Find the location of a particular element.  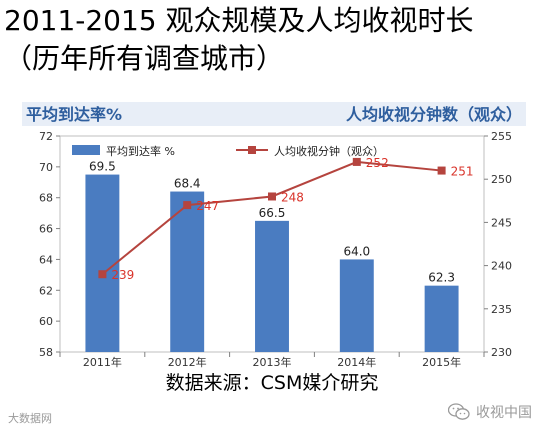

left-tick-label: 66 is located at coordinates (46, 229).